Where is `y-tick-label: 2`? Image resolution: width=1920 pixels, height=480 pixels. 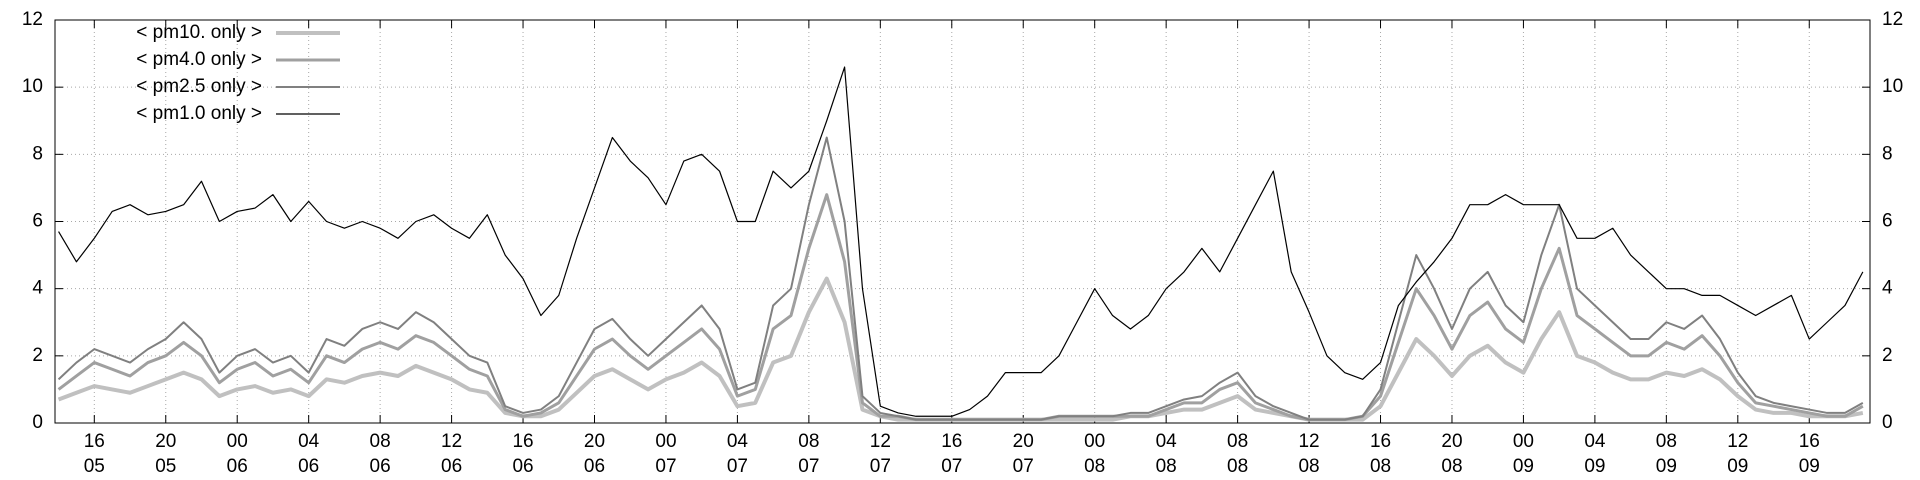
y-tick-label: 2 is located at coordinates (37, 355).